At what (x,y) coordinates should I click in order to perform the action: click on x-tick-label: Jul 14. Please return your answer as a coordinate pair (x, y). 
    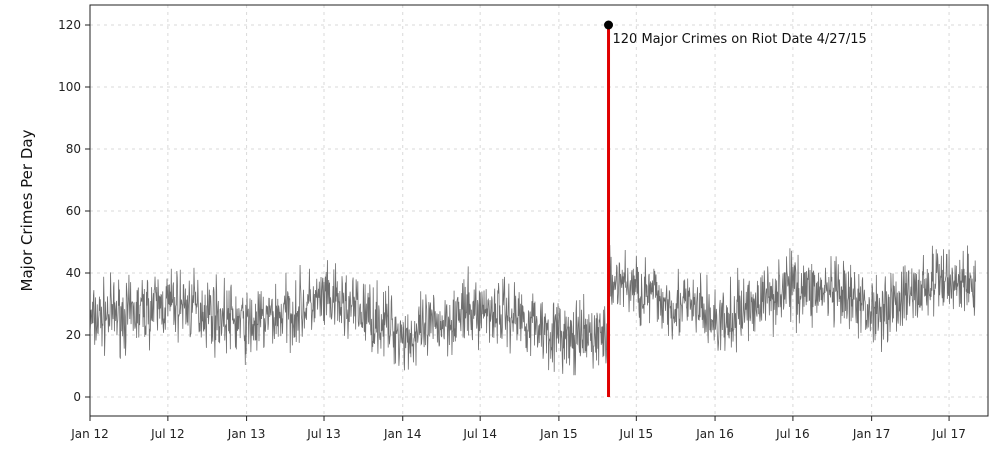
    Looking at the image, I should click on (479, 434).